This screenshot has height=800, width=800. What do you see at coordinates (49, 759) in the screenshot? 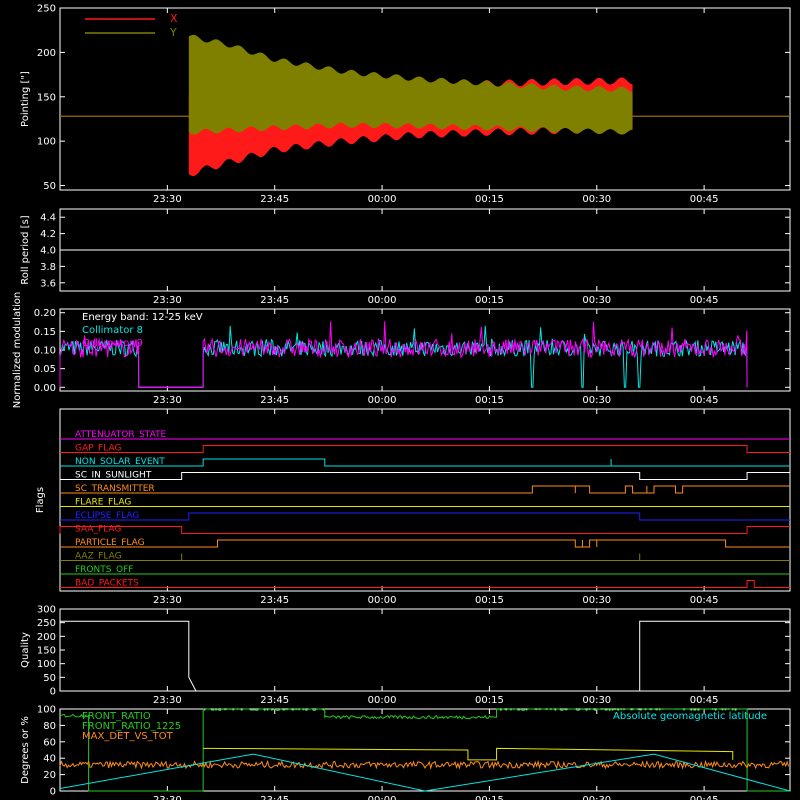
I see `y-tick-label: 40` at bounding box center [49, 759].